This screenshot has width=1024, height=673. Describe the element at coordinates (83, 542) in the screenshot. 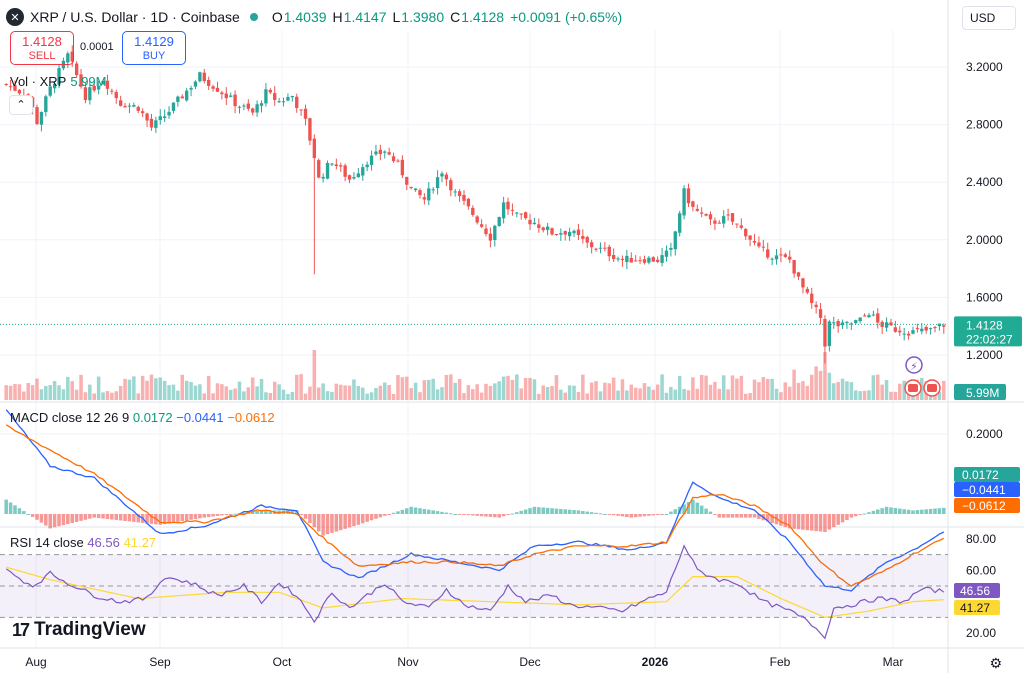

I see `rsi-legend: RSI 14 close 46.56 41.27` at that location.